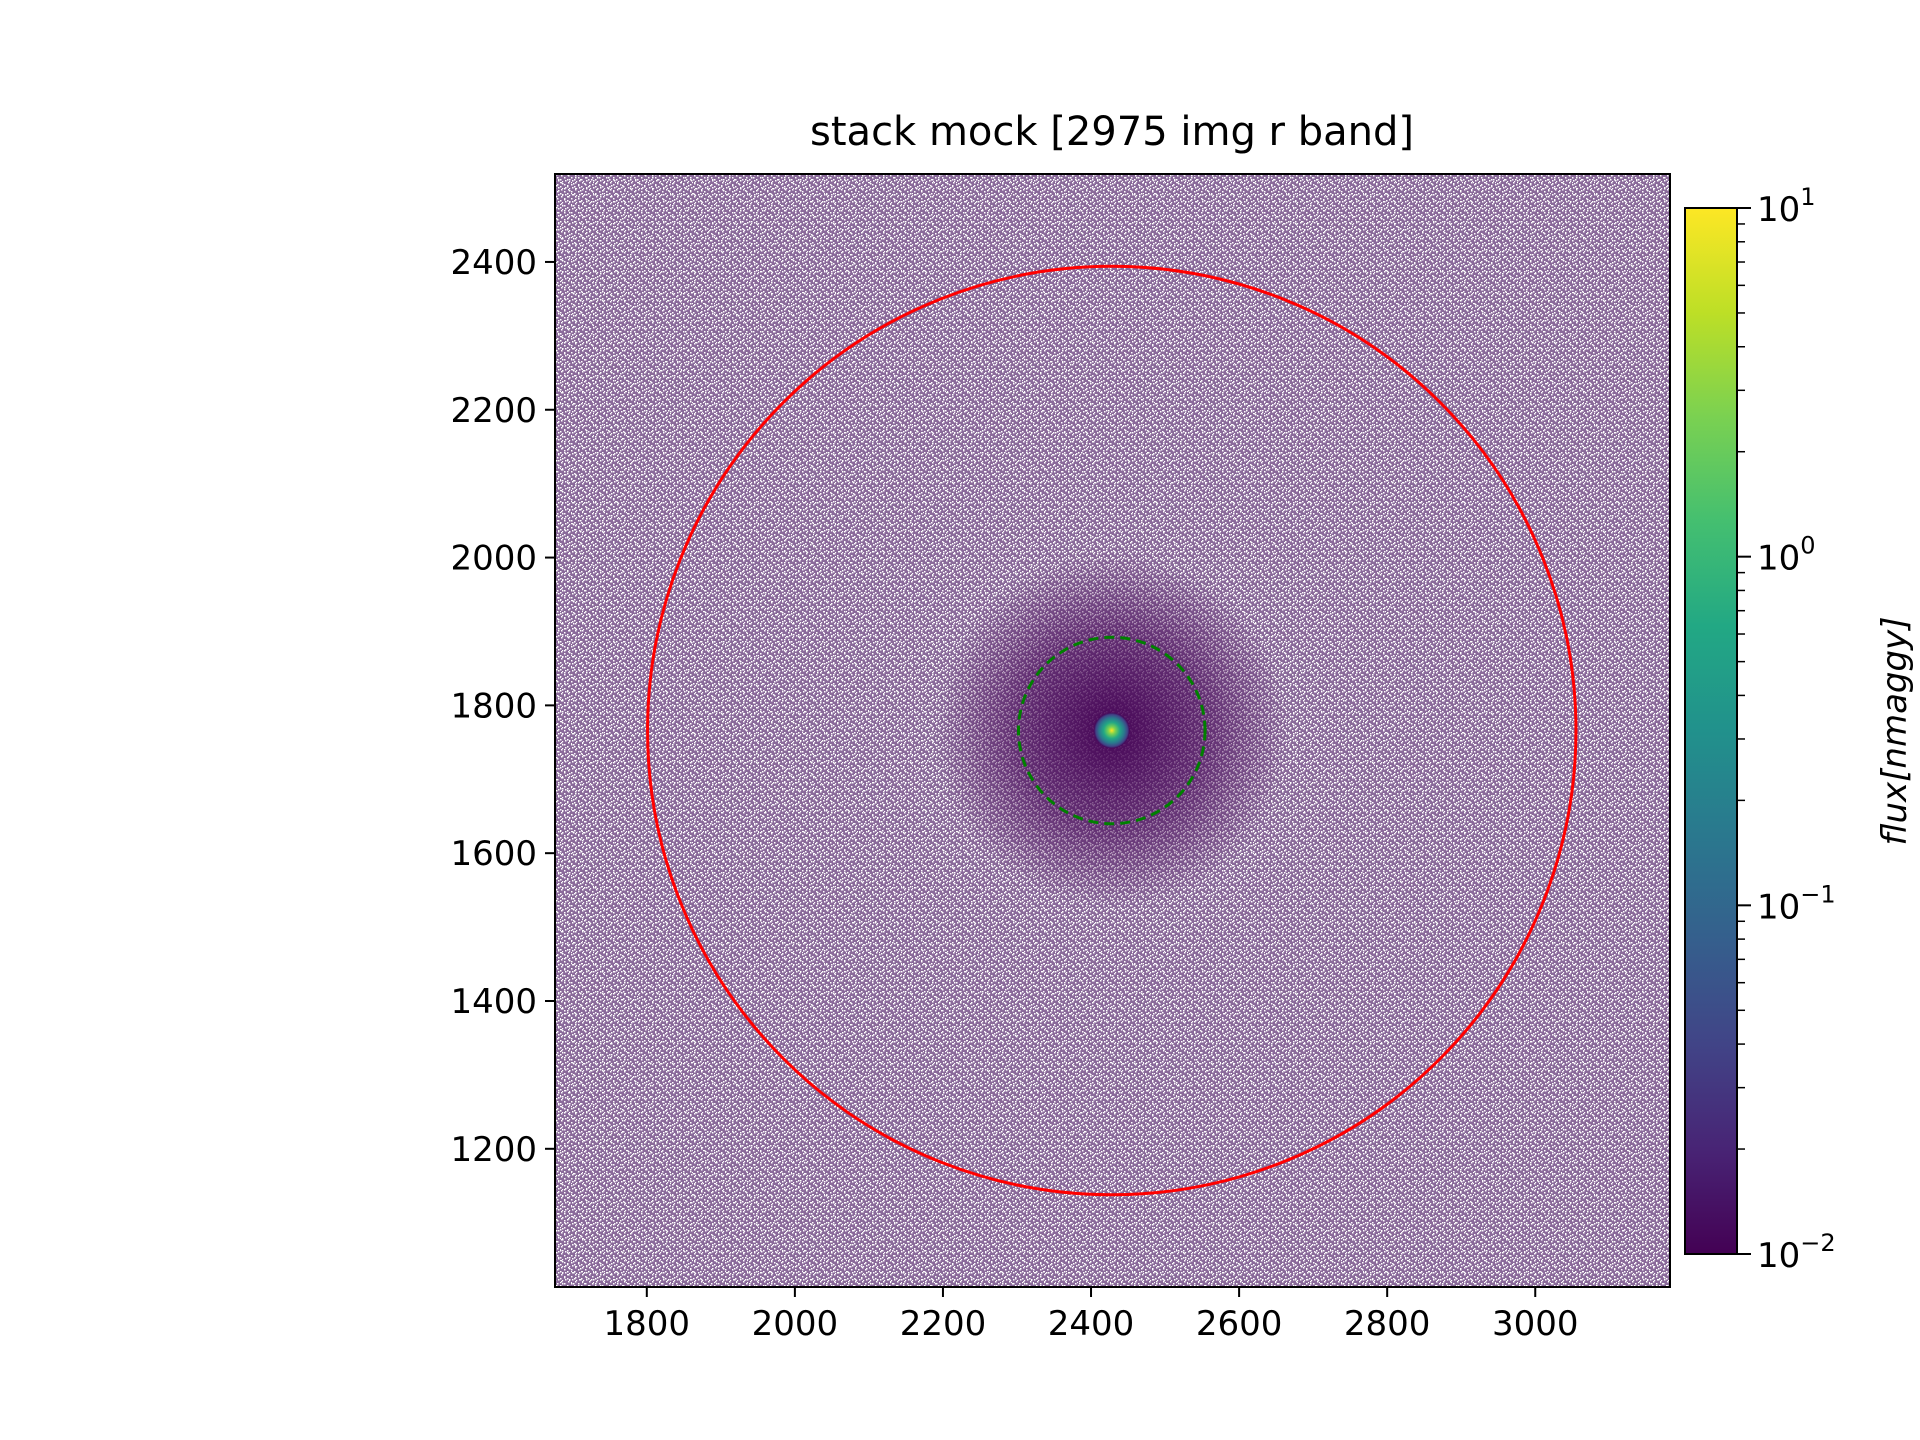 This screenshot has width=1920, height=1440. I want to click on y-tick-label: 1600, so click(493, 854).